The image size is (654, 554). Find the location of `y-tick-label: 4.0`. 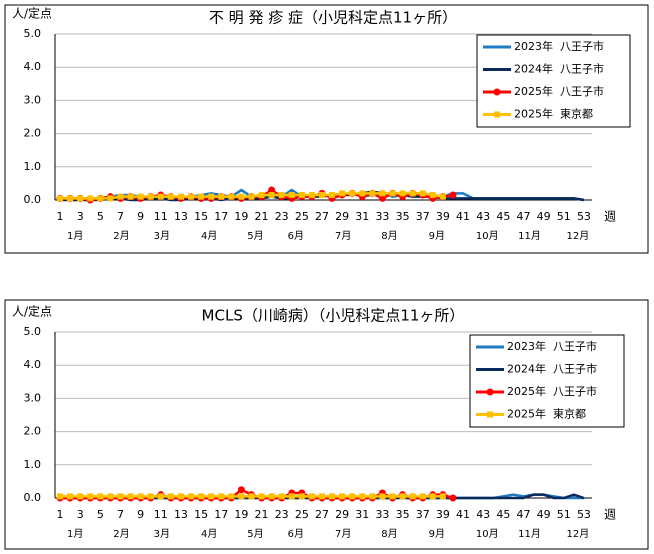

y-tick-label: 4.0 is located at coordinates (33, 364).